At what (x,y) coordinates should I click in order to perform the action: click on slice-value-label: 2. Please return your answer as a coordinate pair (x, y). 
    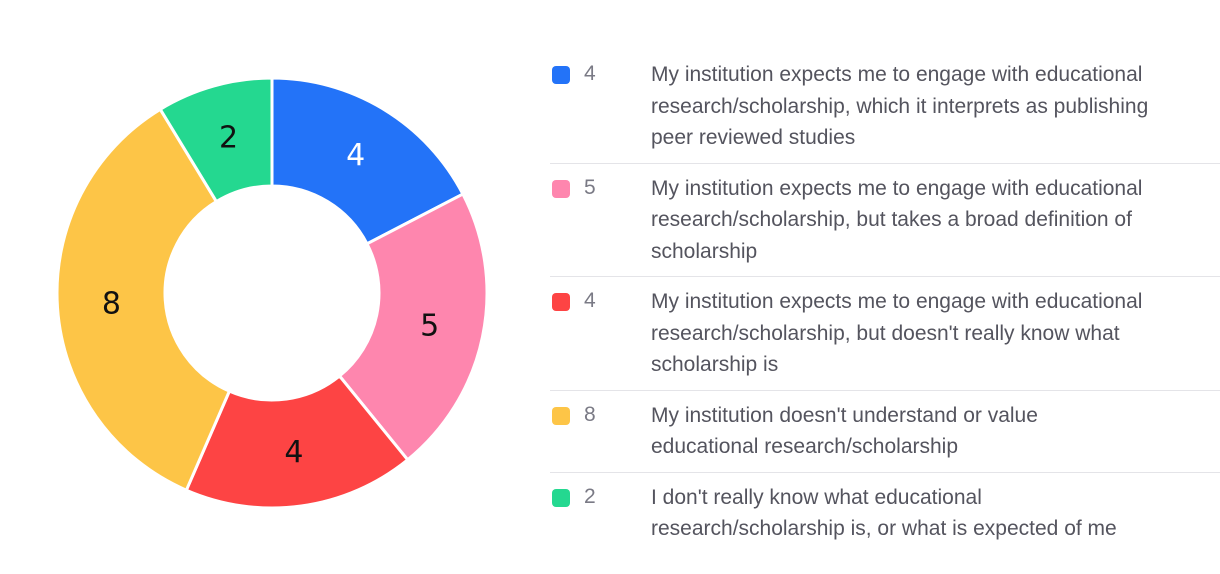
    Looking at the image, I should click on (228, 137).